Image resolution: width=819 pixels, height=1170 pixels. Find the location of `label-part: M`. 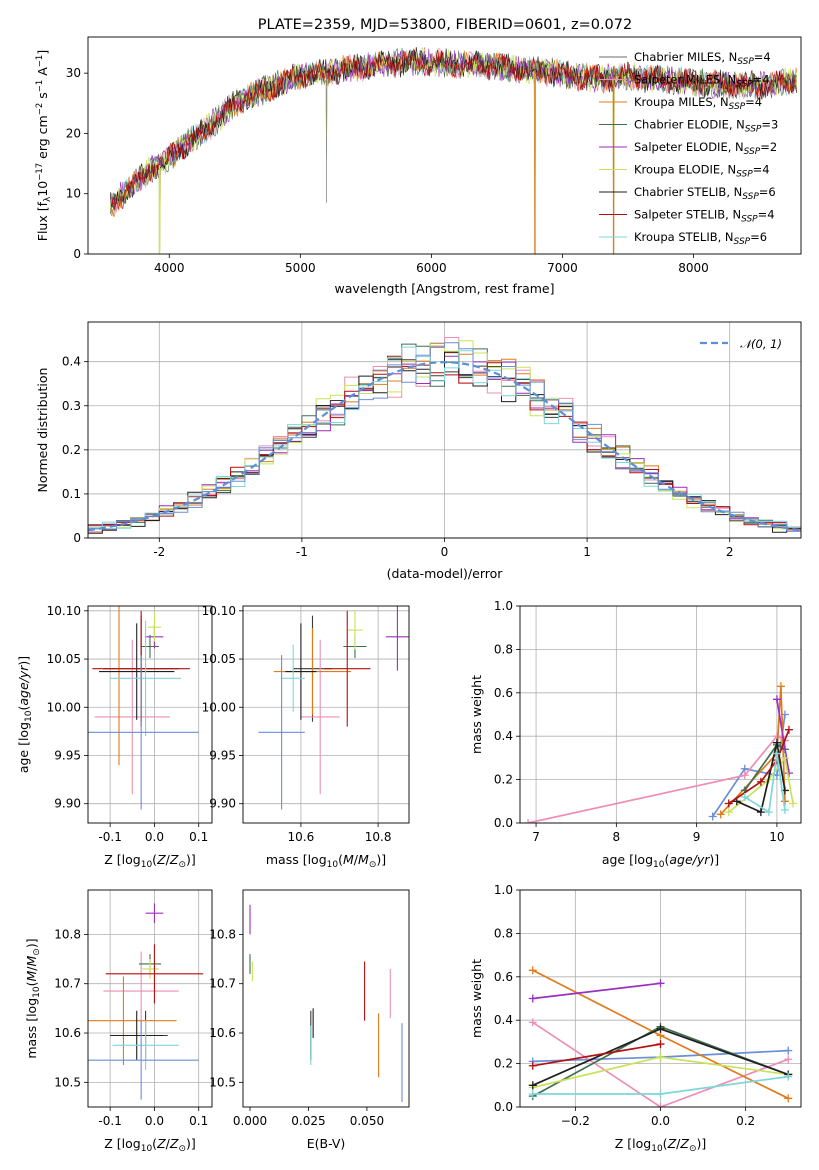

label-part: M is located at coordinates (31, 976).